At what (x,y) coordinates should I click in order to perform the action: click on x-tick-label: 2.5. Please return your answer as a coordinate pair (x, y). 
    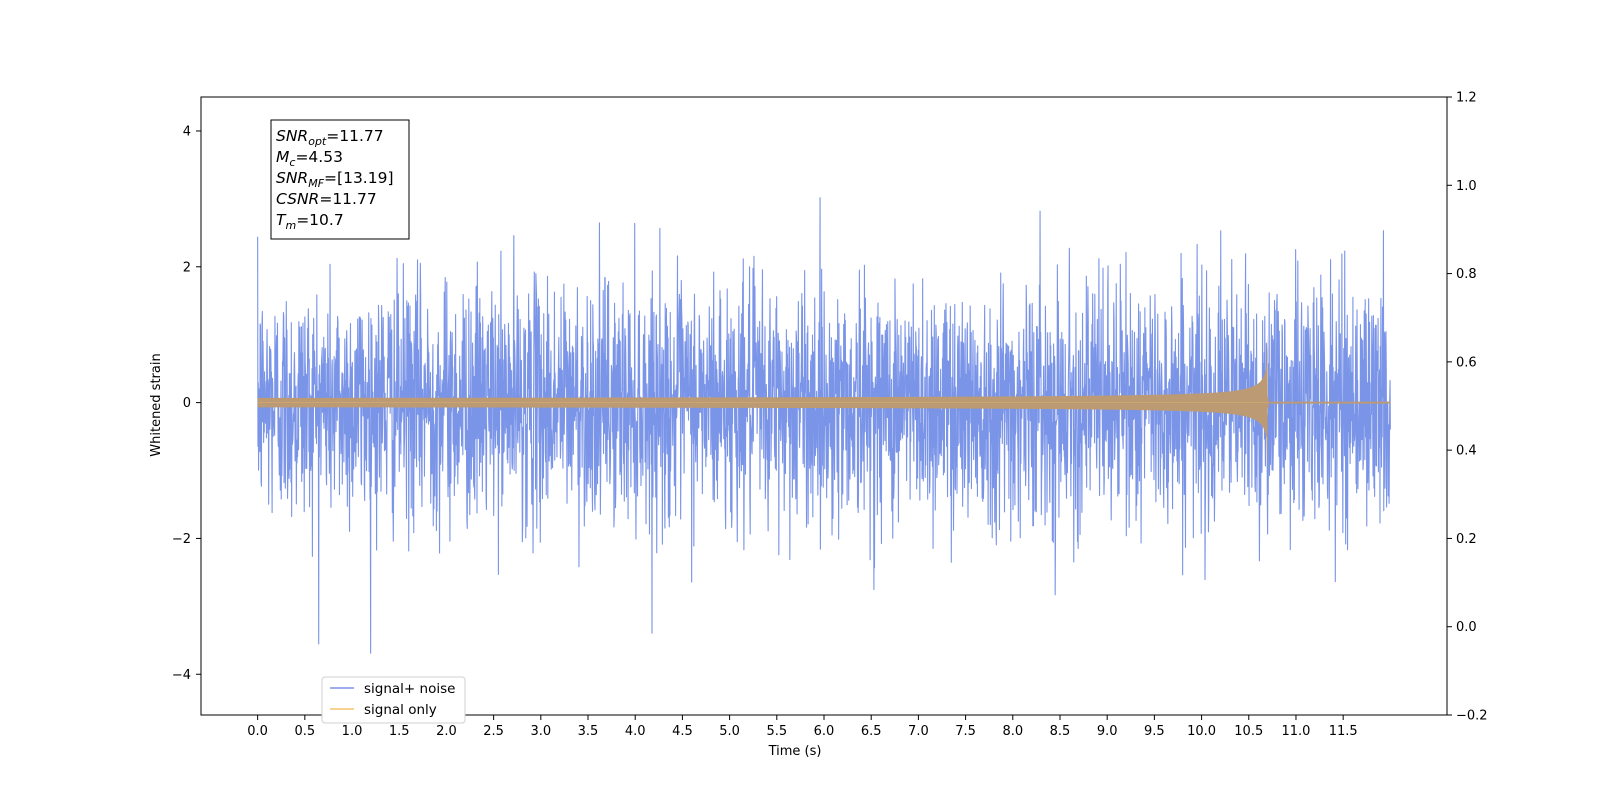
    Looking at the image, I should click on (493, 731).